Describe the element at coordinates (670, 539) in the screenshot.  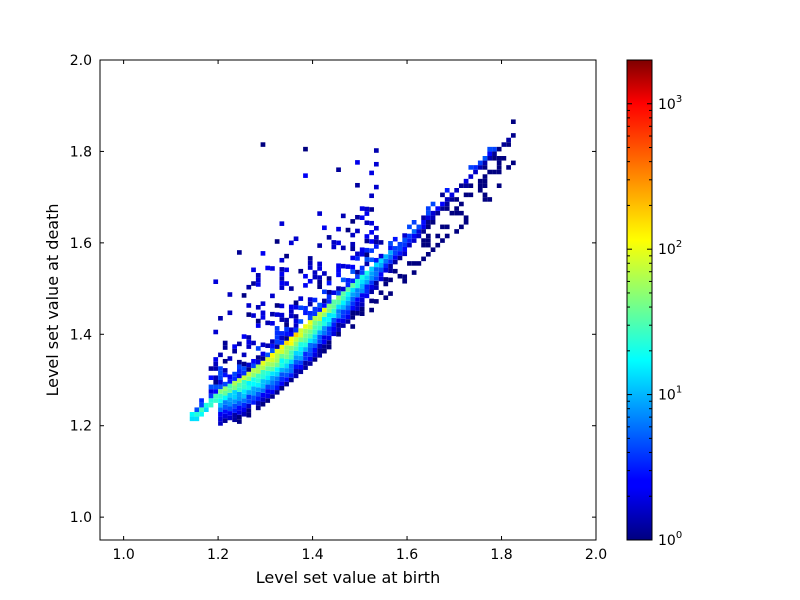
I see `colorbar-tick-label: 100` at that location.